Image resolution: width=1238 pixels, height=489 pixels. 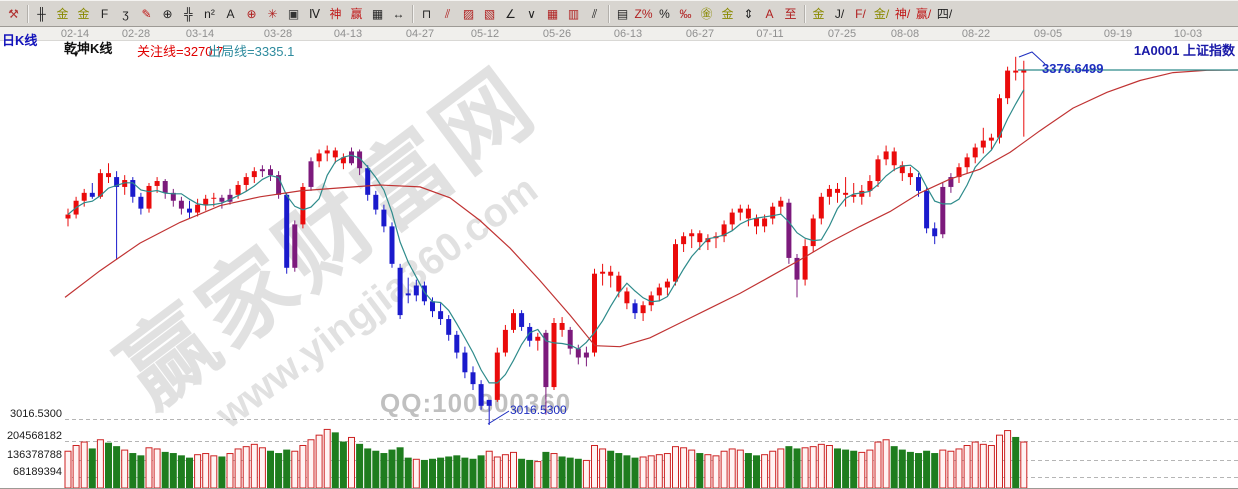 I want to click on vertical-lines-tool-icon: ╫, so click(x=41, y=13).